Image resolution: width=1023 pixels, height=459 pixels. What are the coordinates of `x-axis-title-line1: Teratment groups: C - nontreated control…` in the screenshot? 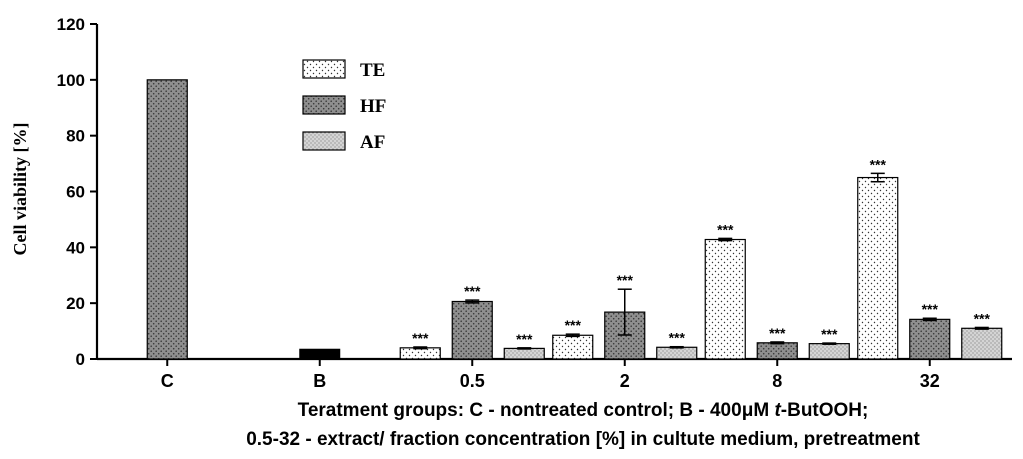 It's located at (583, 410).